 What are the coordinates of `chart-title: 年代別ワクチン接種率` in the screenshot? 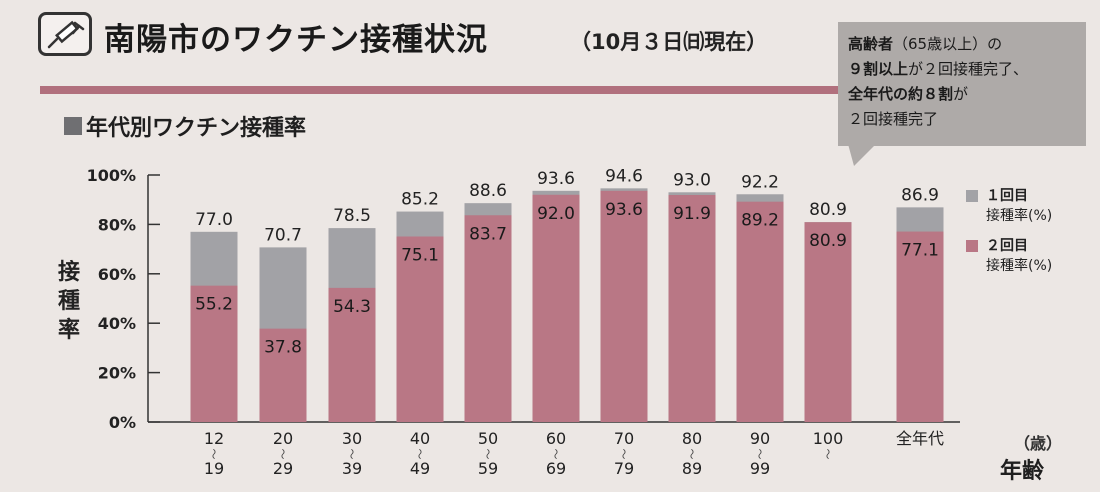 It's located at (196, 128).